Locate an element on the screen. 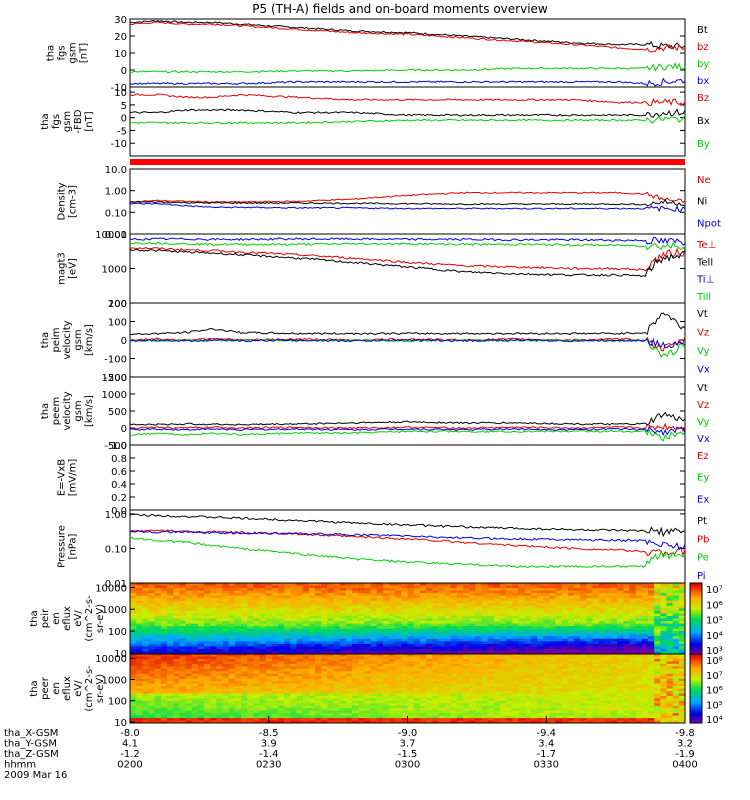 This screenshot has width=750, height=800. panel-peir_spec-colorbar-cell is located at coordinates (696, 630).